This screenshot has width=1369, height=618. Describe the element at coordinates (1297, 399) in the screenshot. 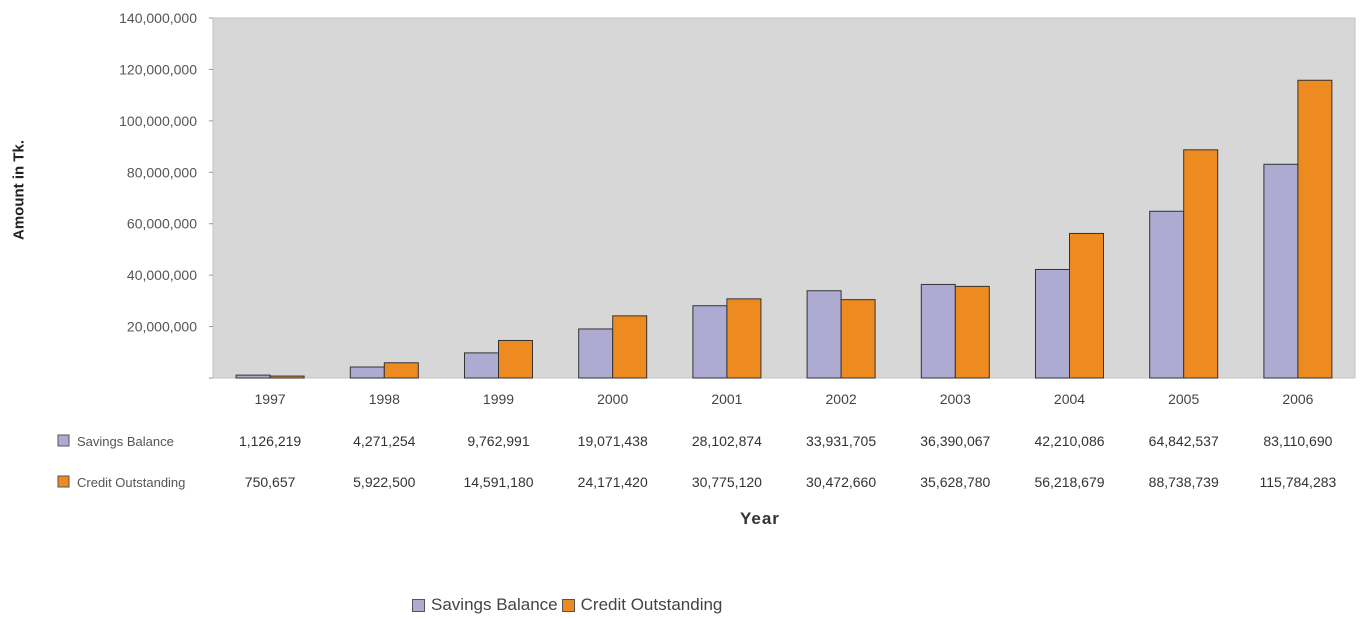

I see `x-tick-label: 2006` at that location.